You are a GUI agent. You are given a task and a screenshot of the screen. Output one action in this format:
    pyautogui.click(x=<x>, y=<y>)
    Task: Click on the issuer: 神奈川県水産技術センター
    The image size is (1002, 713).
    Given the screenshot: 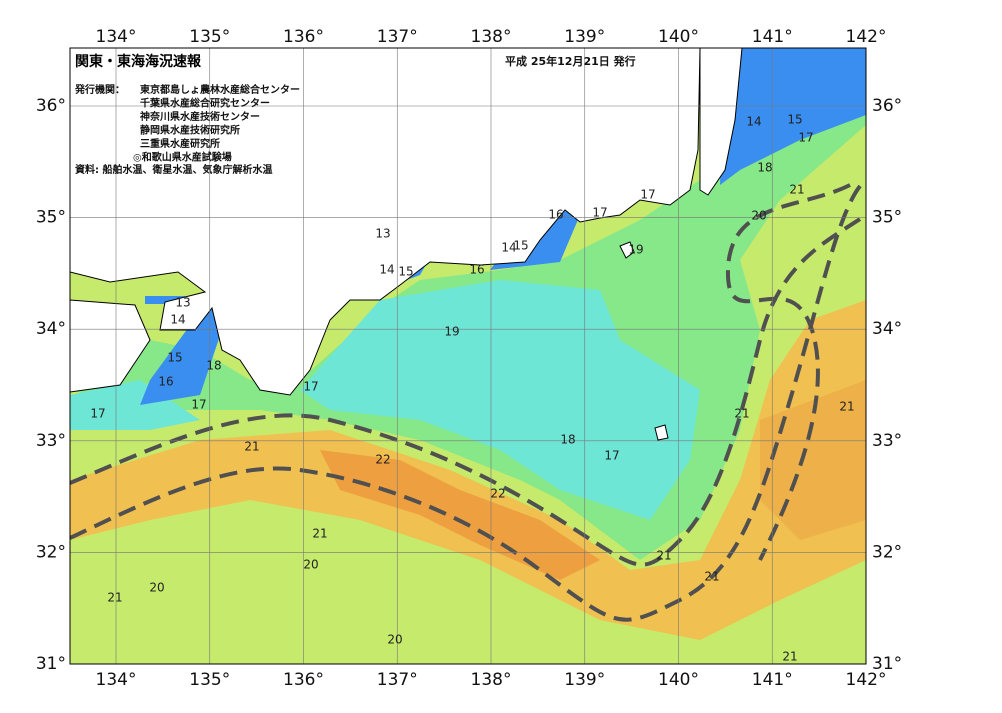 What is the action you would take?
    pyautogui.click(x=200, y=116)
    